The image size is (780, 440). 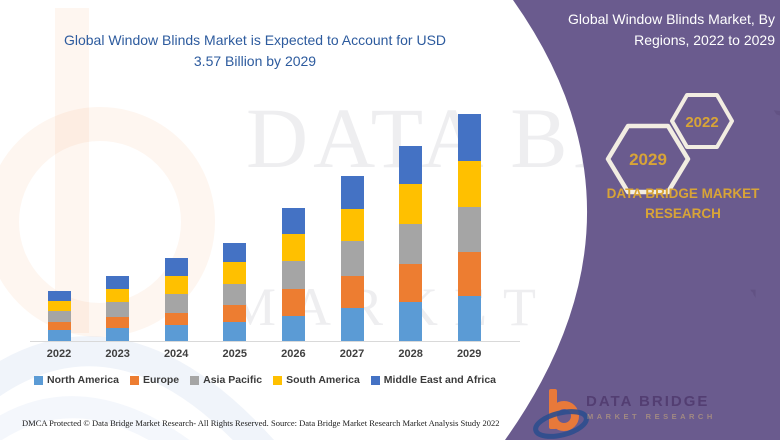 I want to click on legend-item-south-america: South America, so click(x=316, y=380).